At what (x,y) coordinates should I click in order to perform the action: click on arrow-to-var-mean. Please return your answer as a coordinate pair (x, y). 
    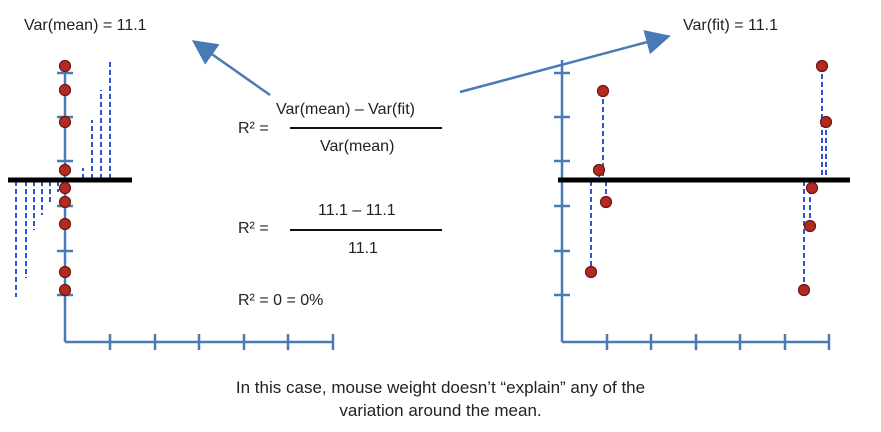
    Looking at the image, I should click on (231, 68).